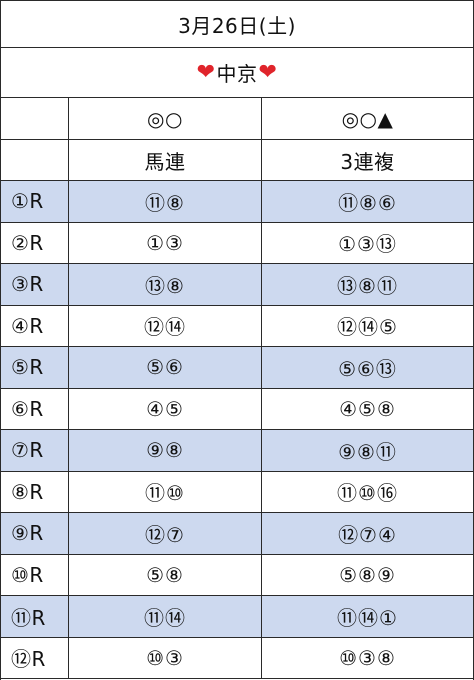 This screenshot has height=680, width=474. I want to click on sanrenpuku-pick: ⑪⑭①, so click(367, 617).